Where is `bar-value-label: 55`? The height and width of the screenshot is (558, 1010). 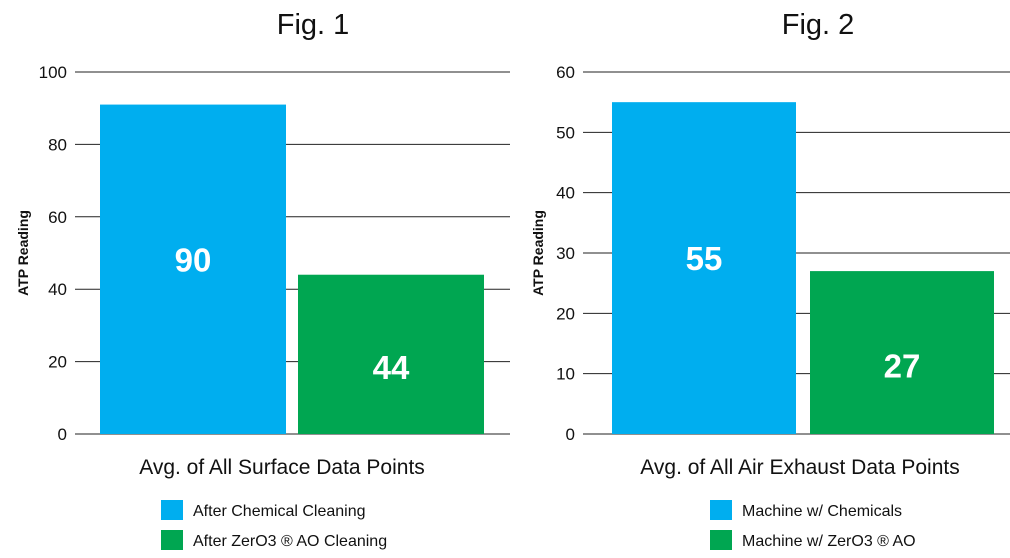 bar-value-label: 55 is located at coordinates (704, 258).